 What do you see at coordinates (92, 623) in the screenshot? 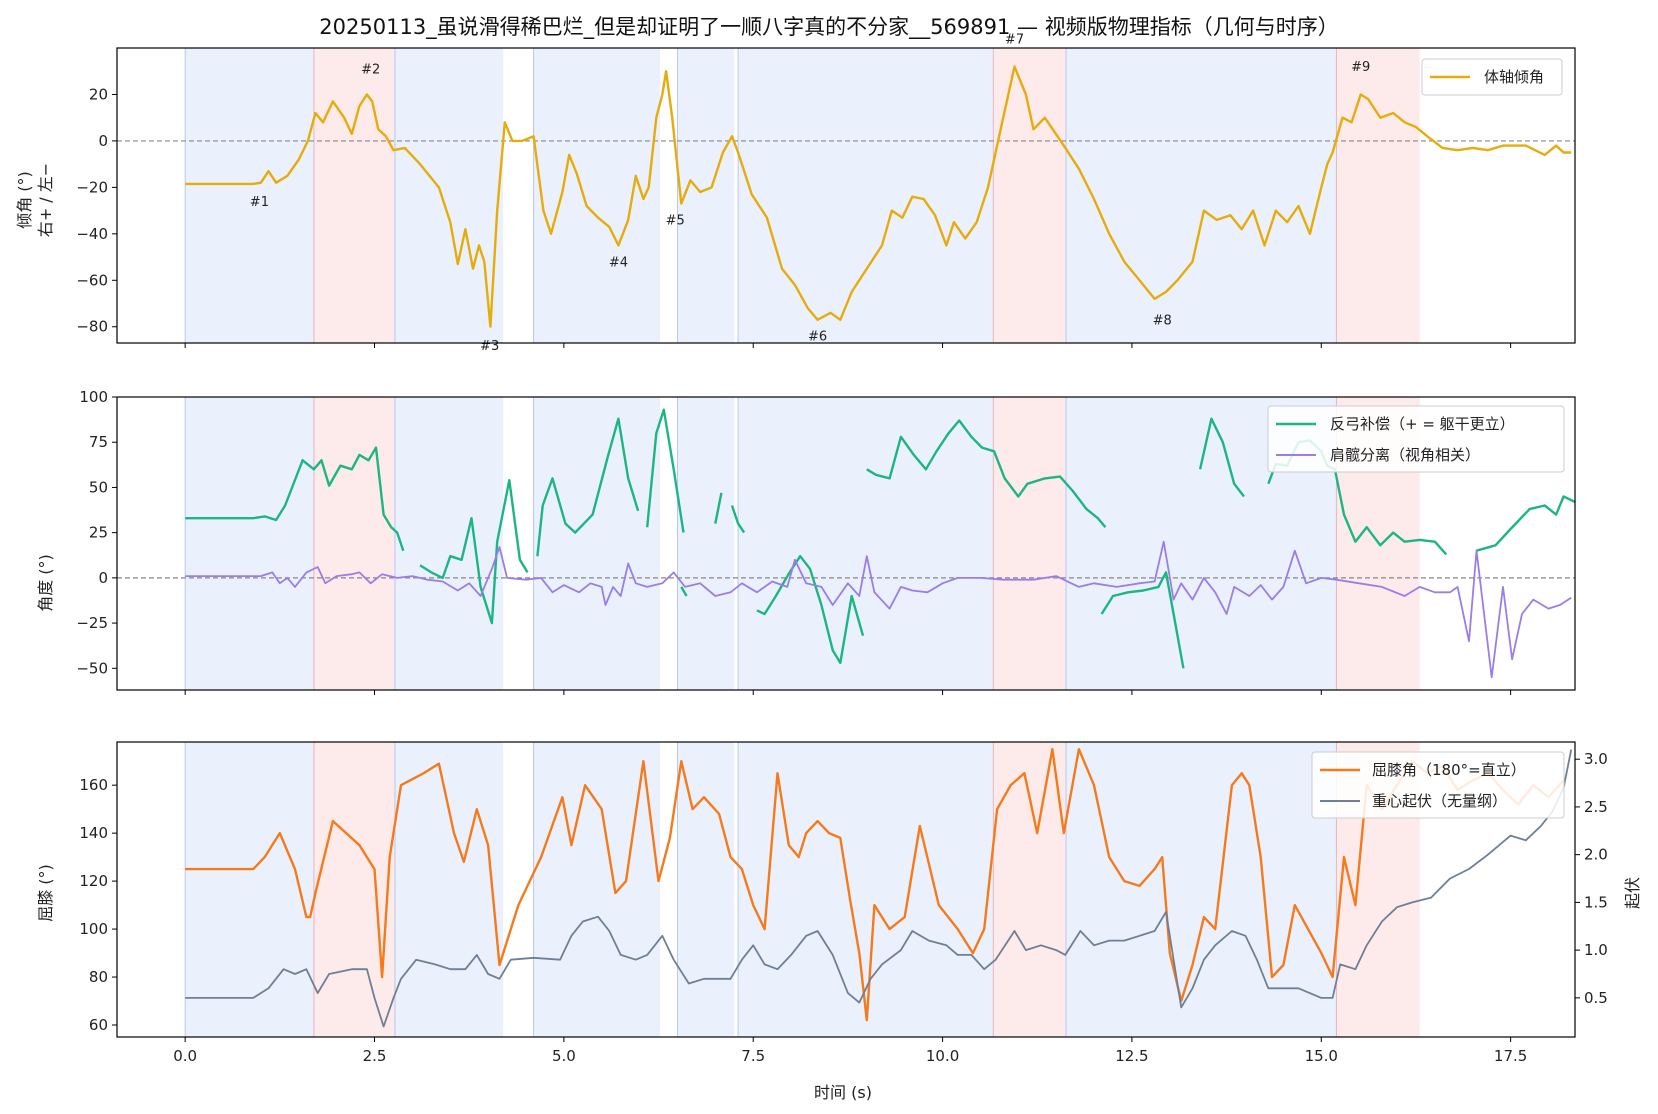
I see `y-tick-label: −25` at bounding box center [92, 623].